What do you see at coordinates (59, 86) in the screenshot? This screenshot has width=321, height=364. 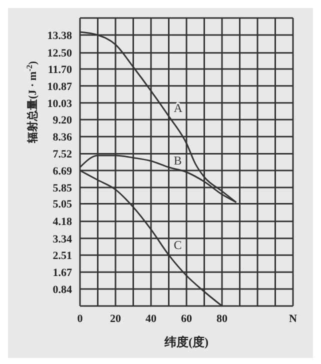 I see `y-tick-label: 10.87` at bounding box center [59, 86].